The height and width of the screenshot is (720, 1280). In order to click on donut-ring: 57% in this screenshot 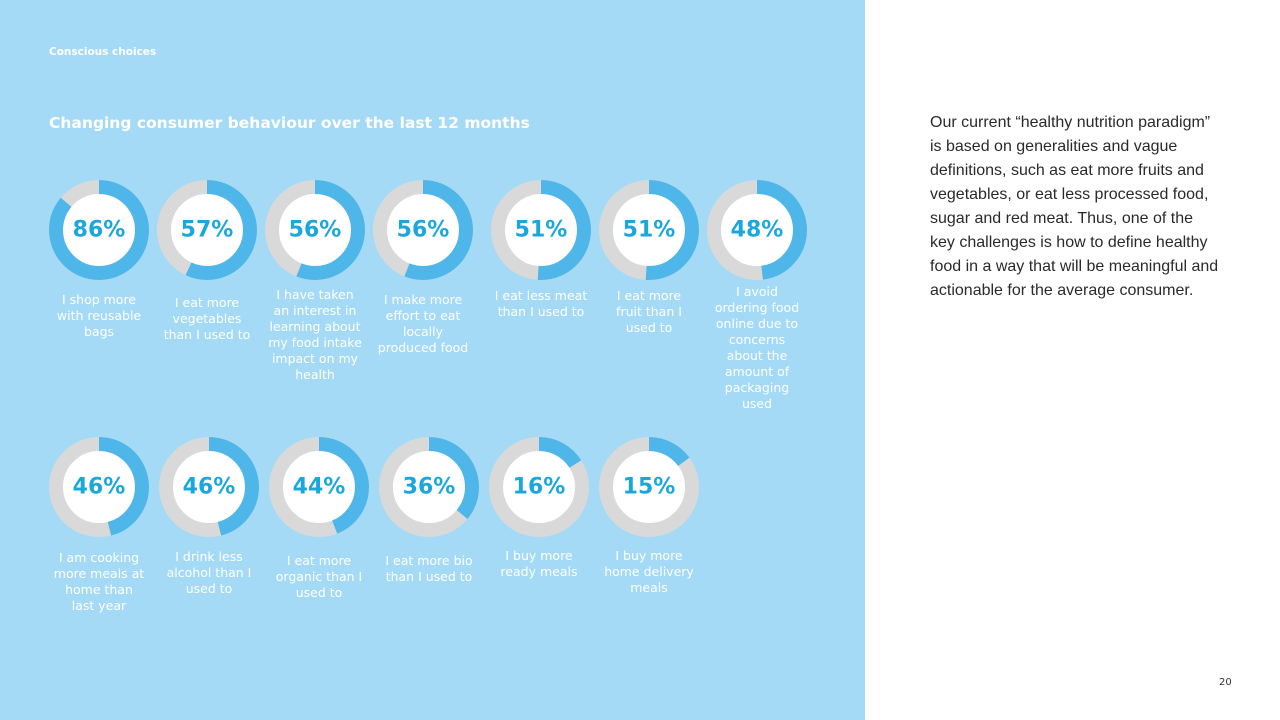, I will do `click(207, 230)`.